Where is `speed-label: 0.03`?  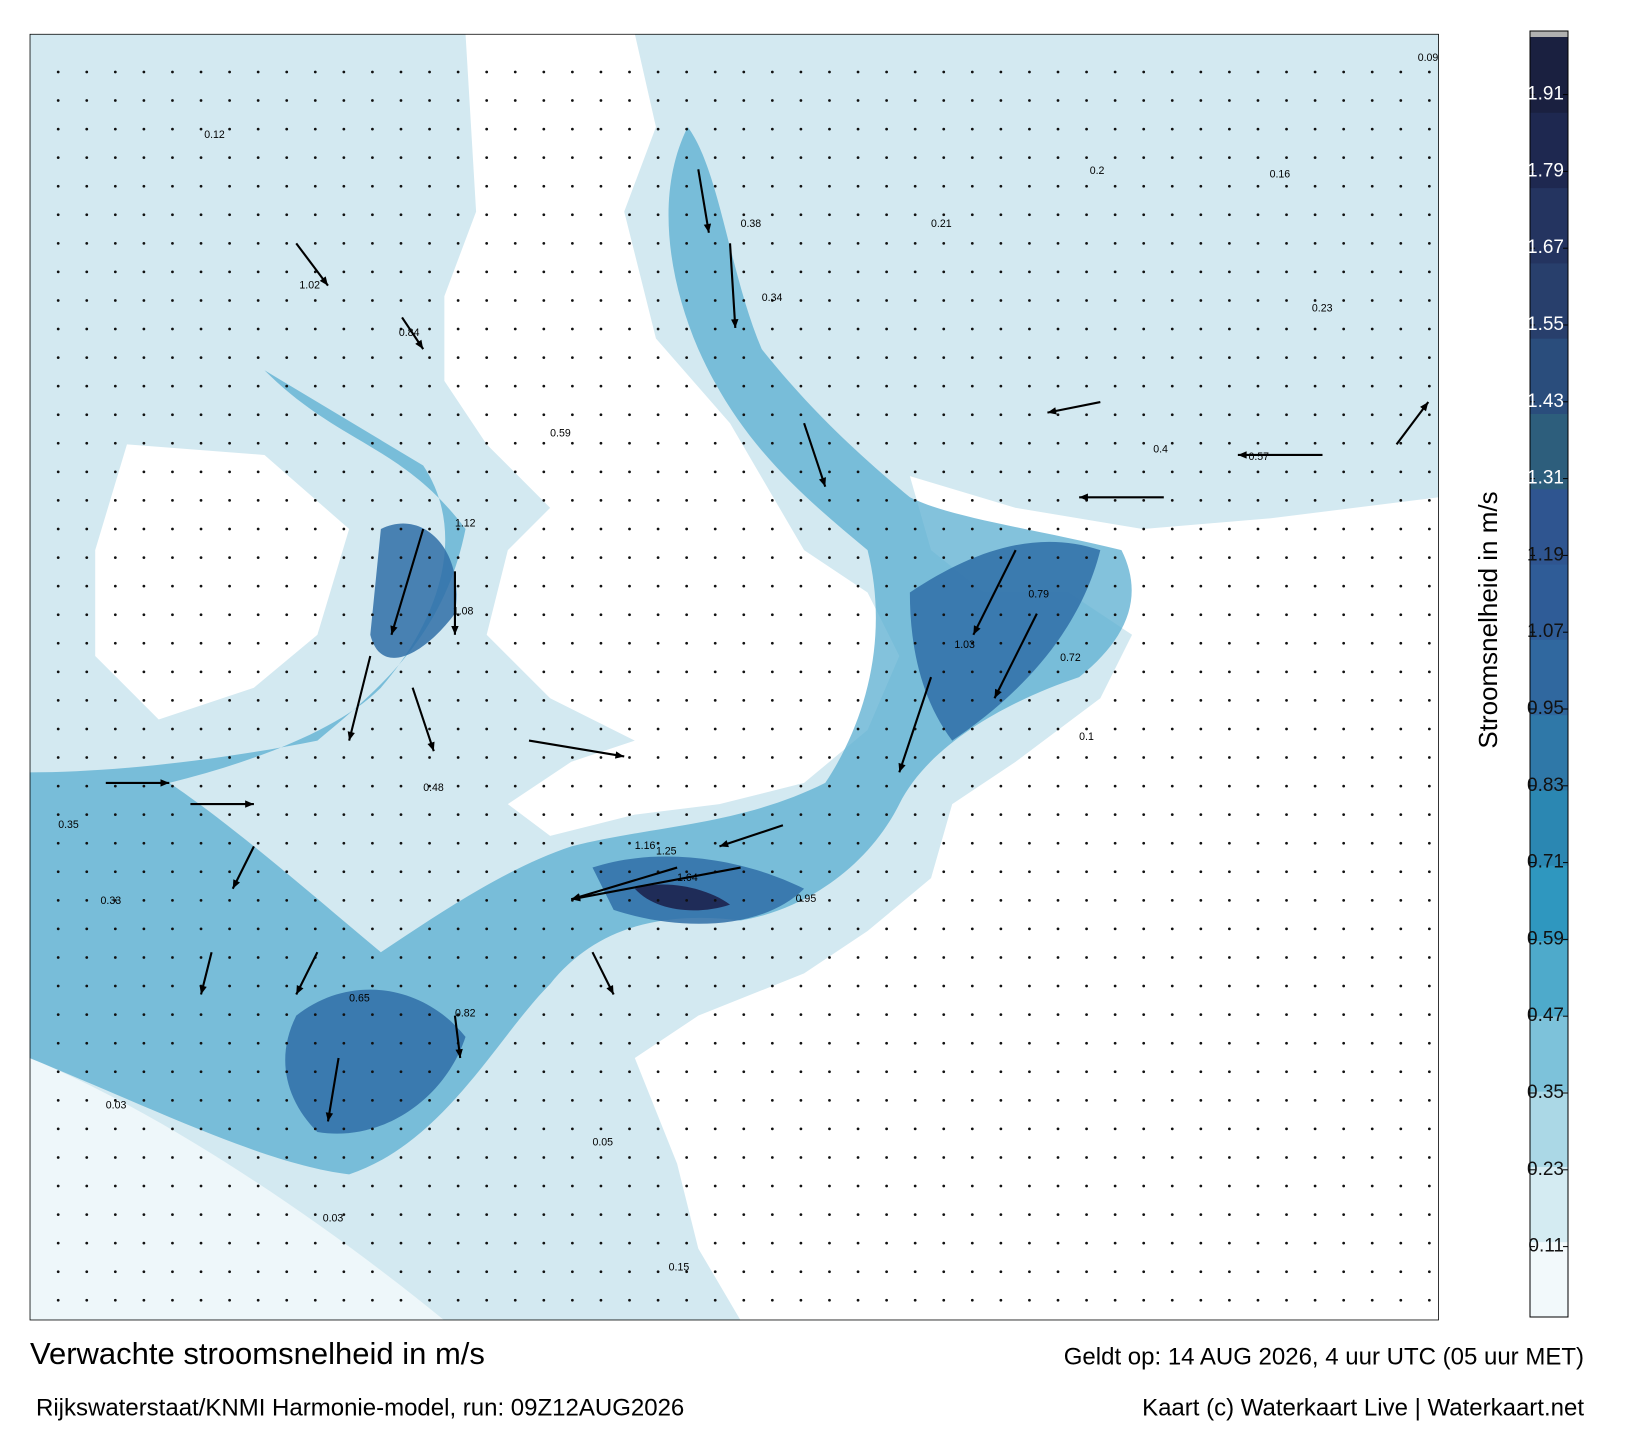 speed-label: 0.03 is located at coordinates (333, 1219).